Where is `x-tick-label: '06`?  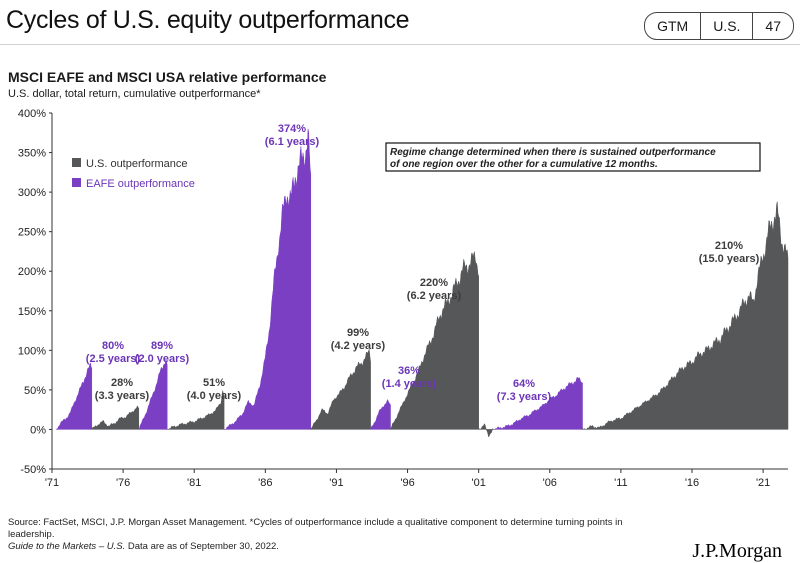
x-tick-label: '06 is located at coordinates (550, 483).